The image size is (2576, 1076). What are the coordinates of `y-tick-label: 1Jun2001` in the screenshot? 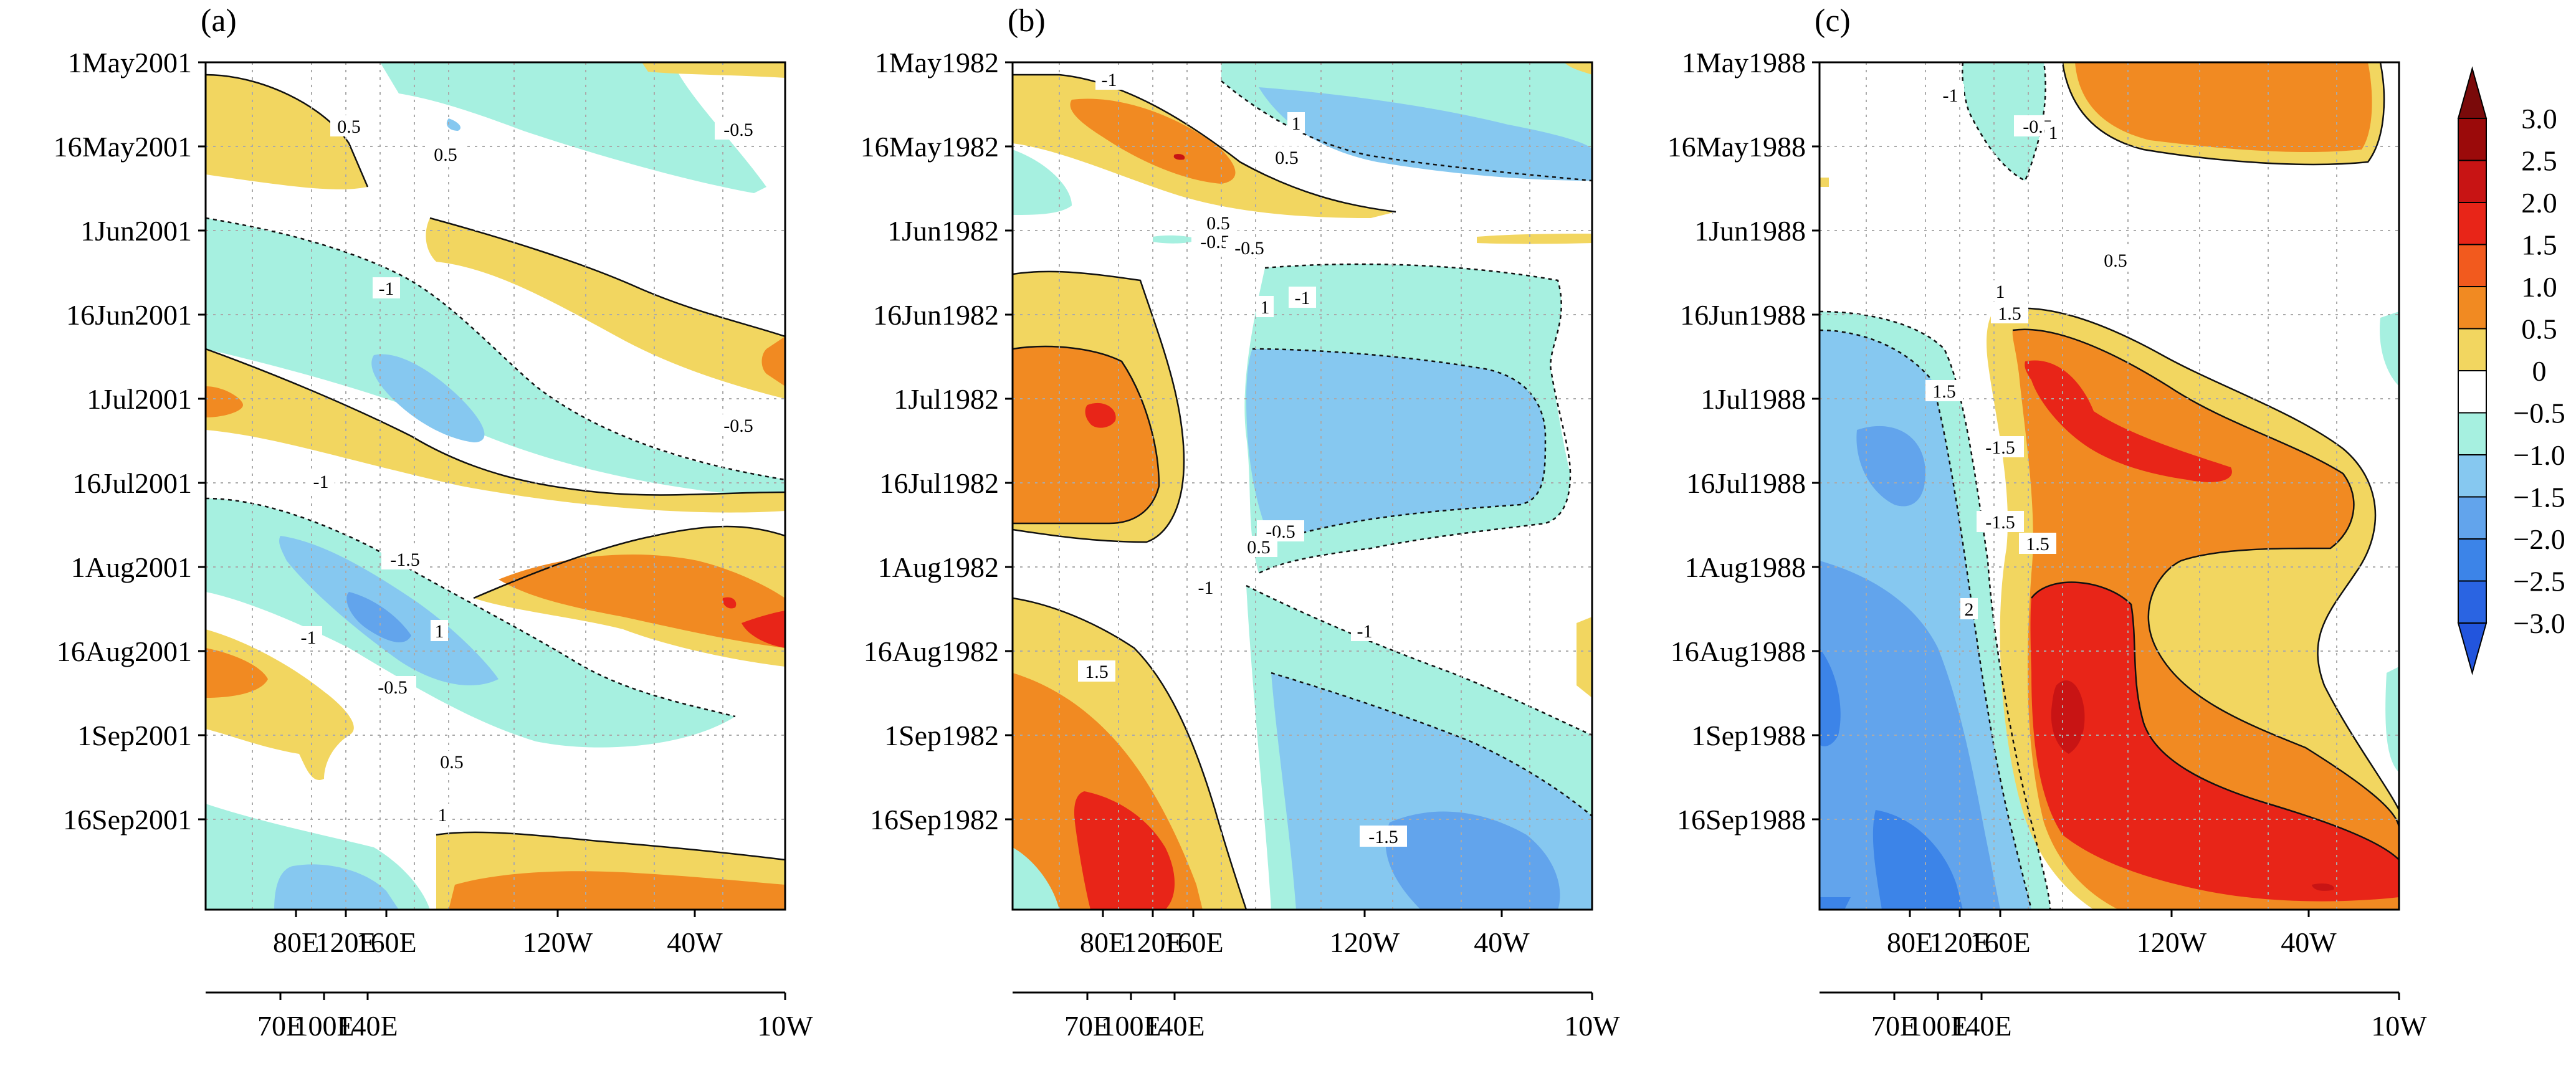 It's located at (136, 231).